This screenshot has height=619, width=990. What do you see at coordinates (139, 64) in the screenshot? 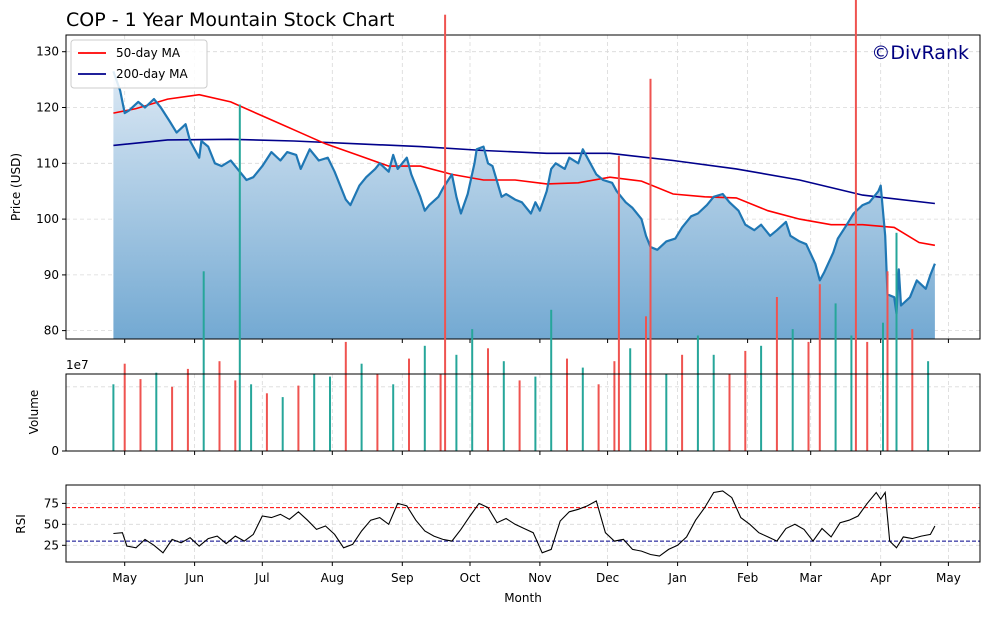
I see `legend: 50-day MA 200-day MA` at bounding box center [139, 64].